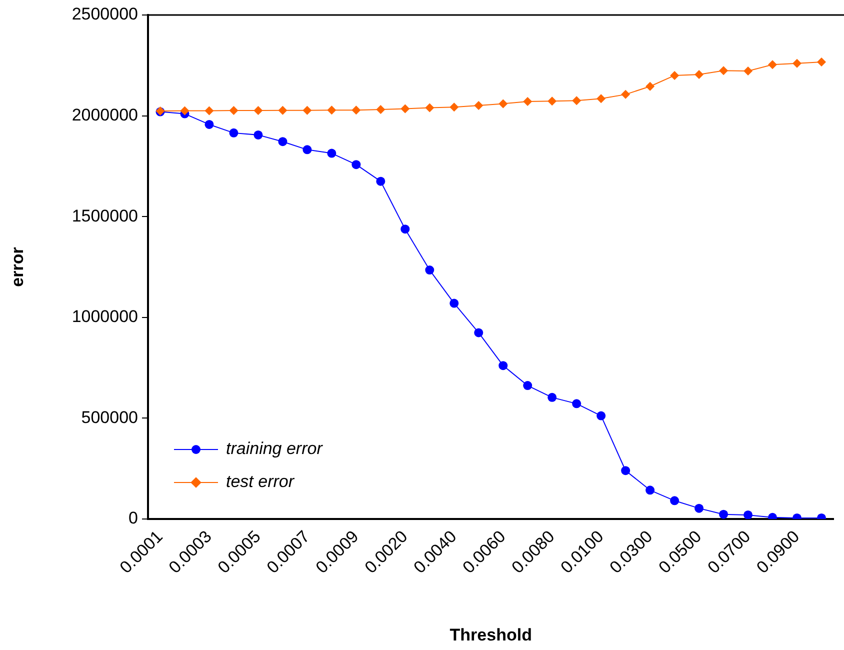 This screenshot has height=650, width=844. I want to click on y-tick-label: 2000000, so click(105, 114).